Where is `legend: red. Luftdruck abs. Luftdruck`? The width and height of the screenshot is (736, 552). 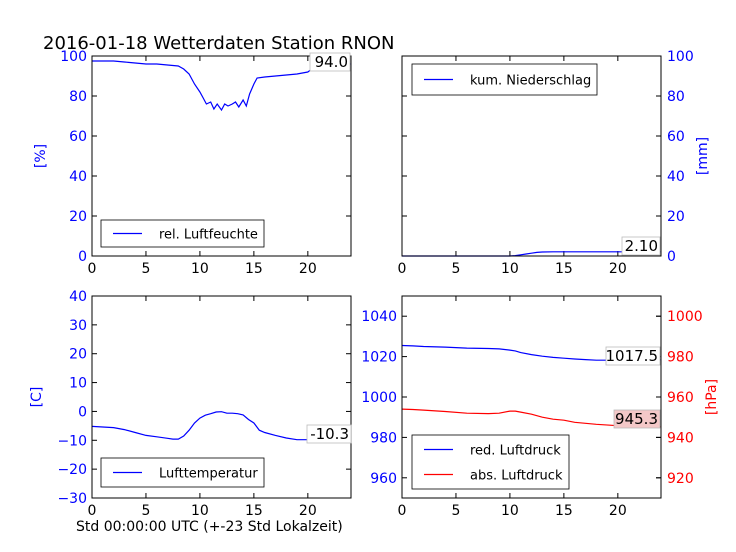 legend: red. Luftdruck abs. Luftdruck is located at coordinates (490, 462).